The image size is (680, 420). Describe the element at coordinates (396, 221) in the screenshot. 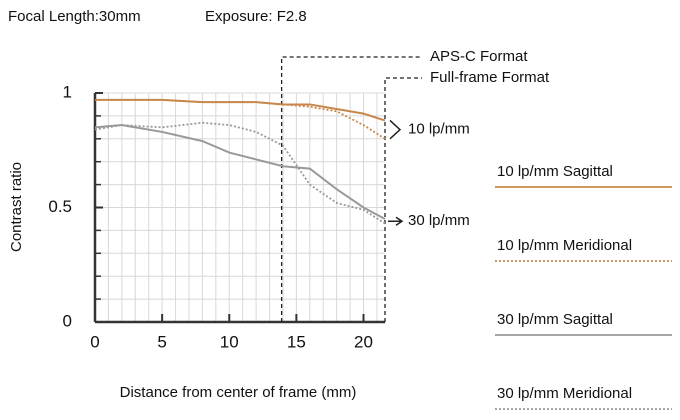

I see `arrow` at that location.